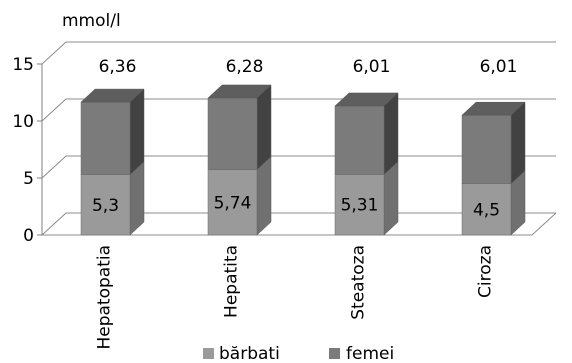 The width and height of the screenshot is (572, 363). Describe the element at coordinates (105, 297) in the screenshot. I see `category-label-hepatopatia: Hepatopatia` at that location.